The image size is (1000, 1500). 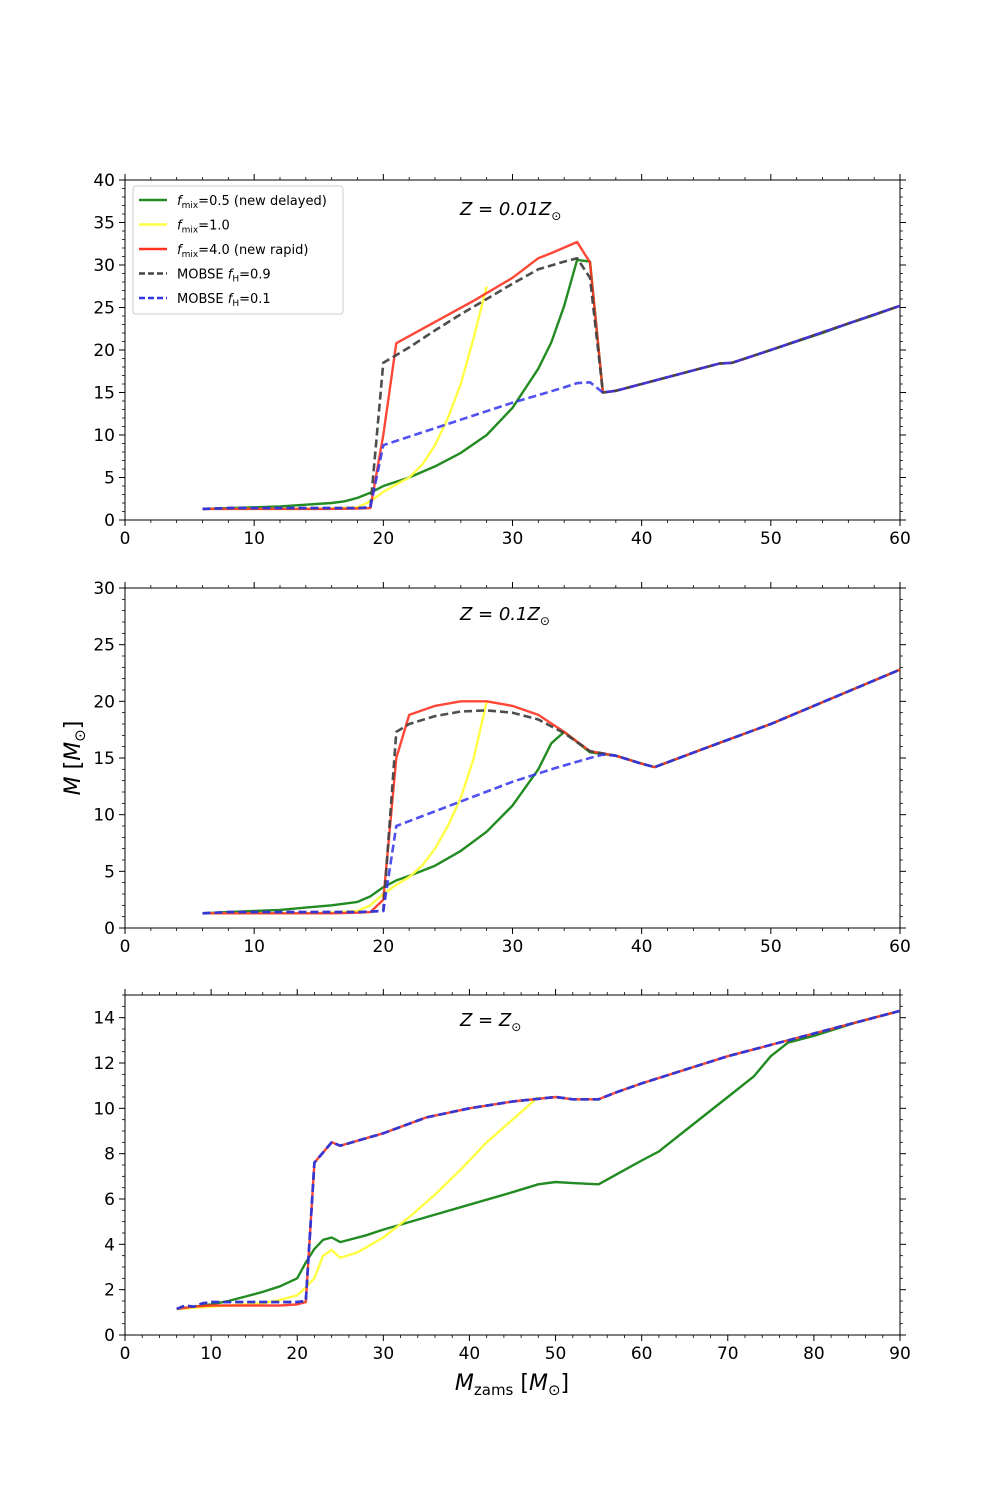 What do you see at coordinates (104, 1064) in the screenshot?
I see `y-tick-label: 12` at bounding box center [104, 1064].